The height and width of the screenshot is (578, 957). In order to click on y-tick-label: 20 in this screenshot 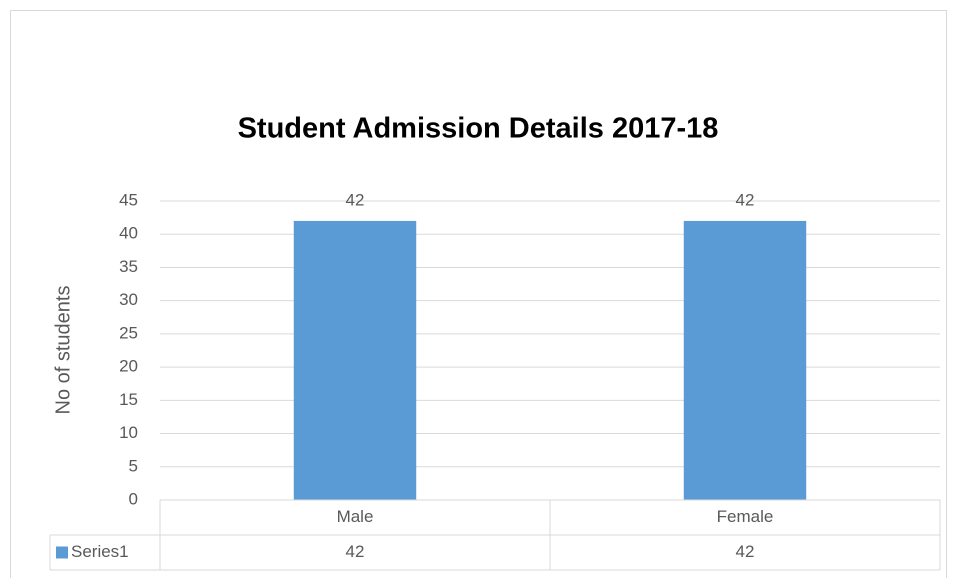, I will do `click(128, 366)`.